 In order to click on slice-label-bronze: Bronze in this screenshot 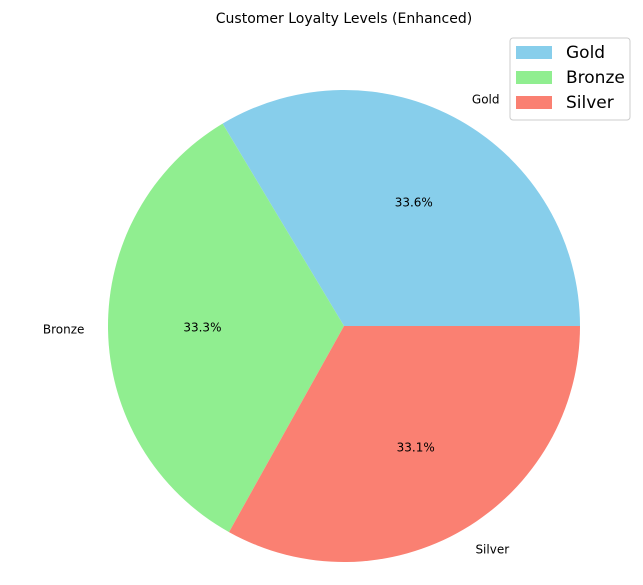, I will do `click(64, 330)`.